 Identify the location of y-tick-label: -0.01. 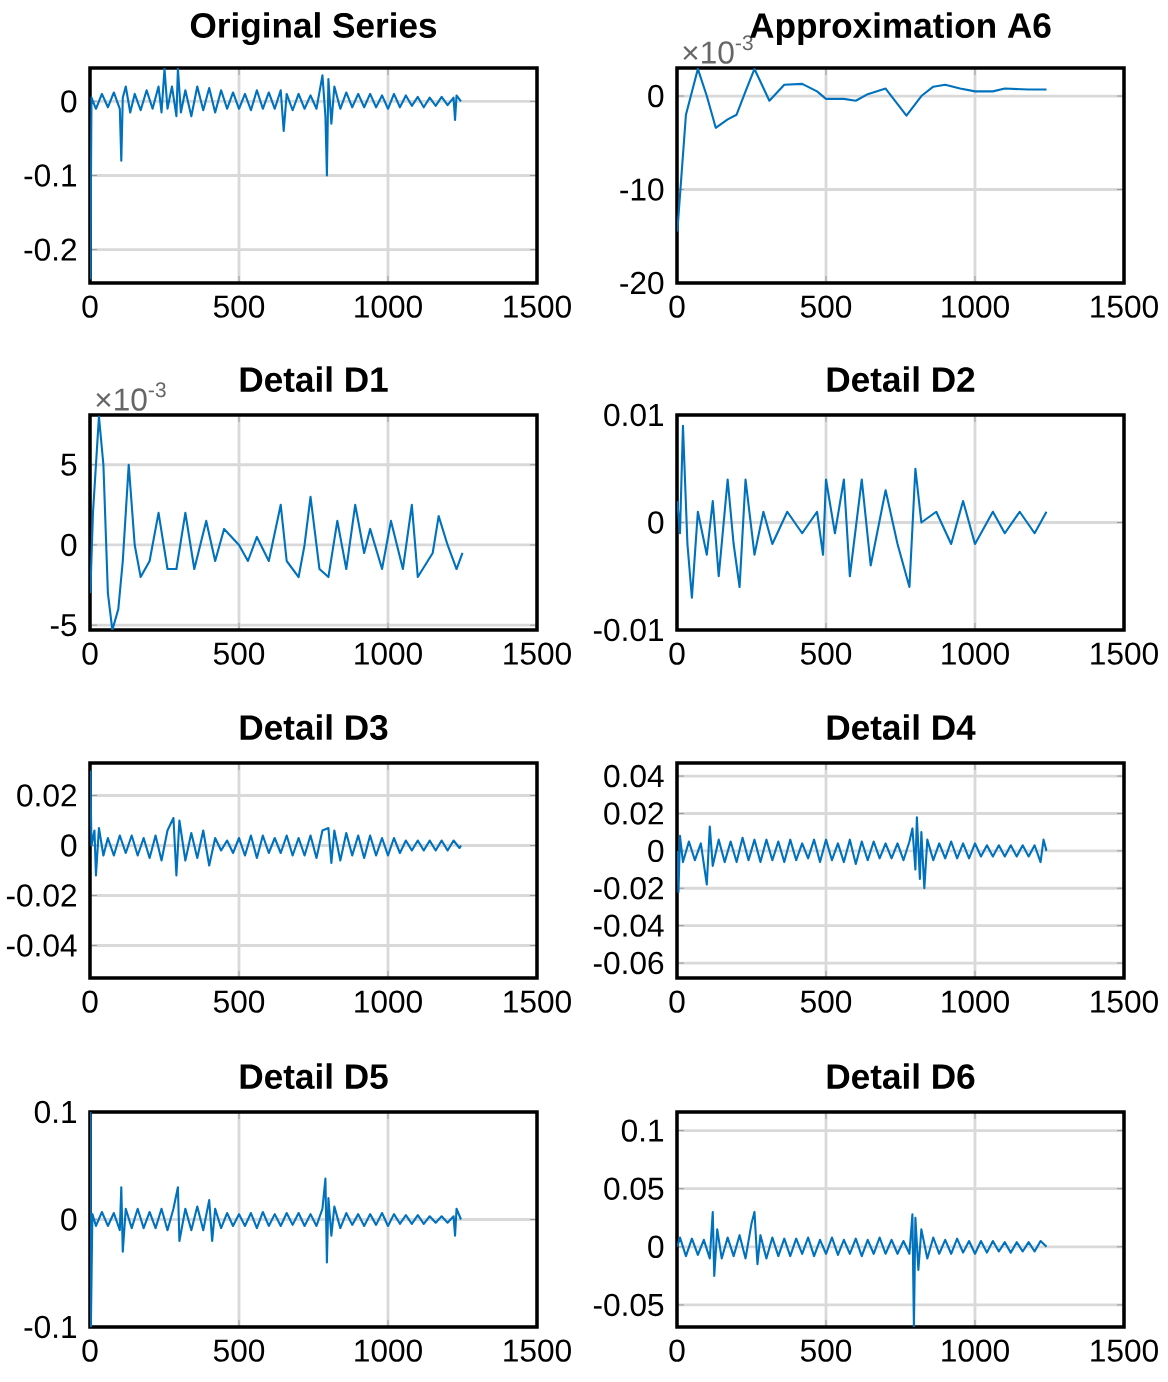
(628, 630).